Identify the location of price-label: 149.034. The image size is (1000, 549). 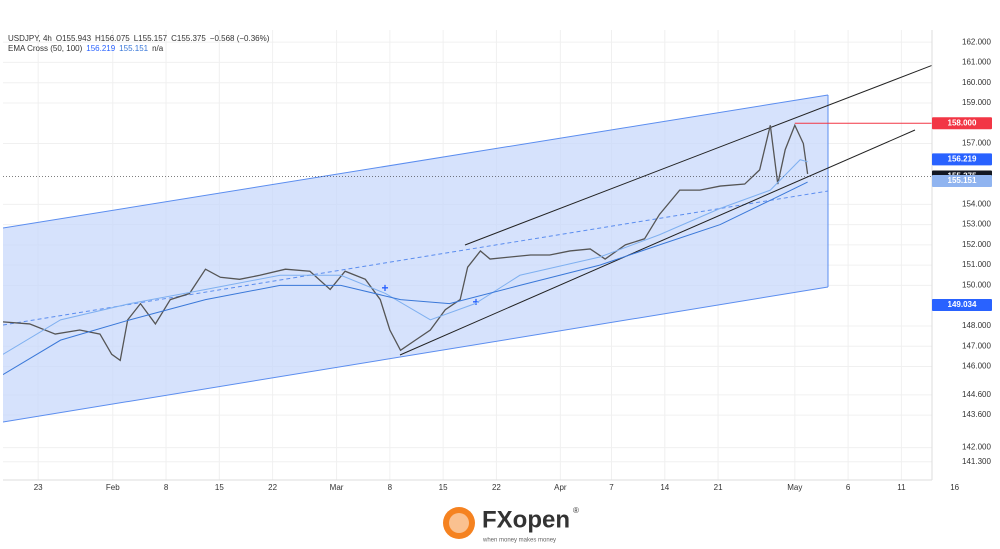
(962, 304).